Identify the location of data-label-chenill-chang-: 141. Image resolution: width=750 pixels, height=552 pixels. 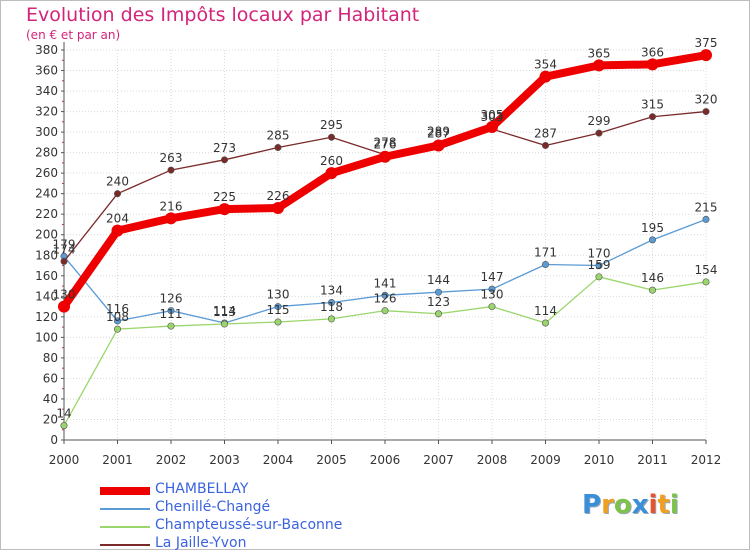
(385, 283).